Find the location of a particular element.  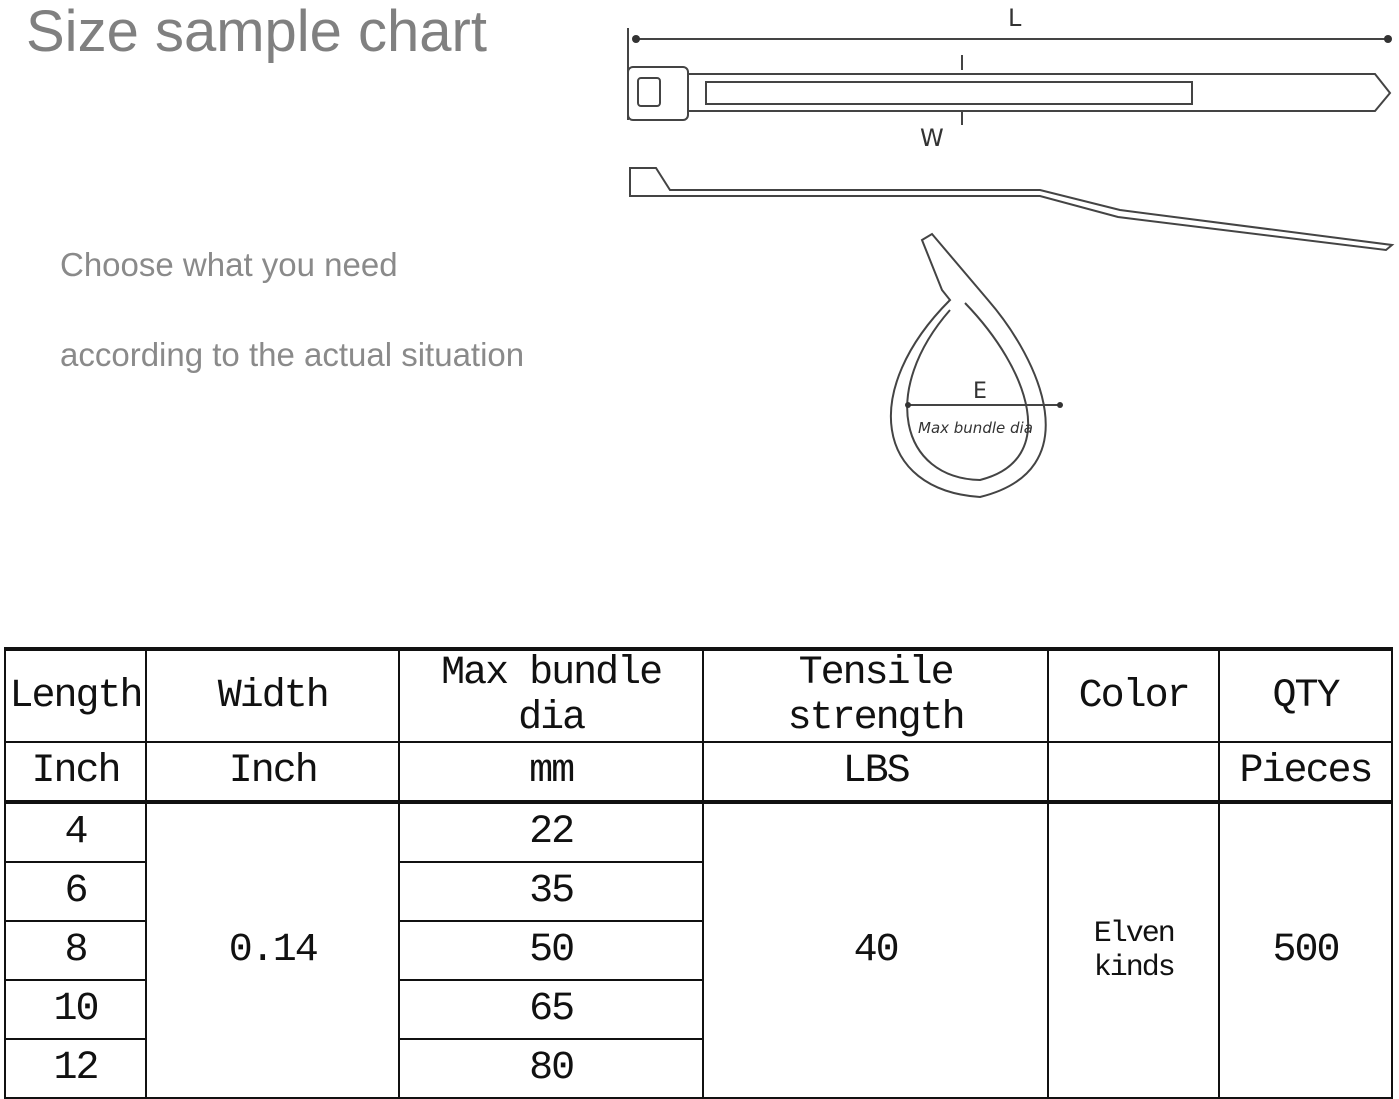

table-row: 6 35 is located at coordinates (698, 891).